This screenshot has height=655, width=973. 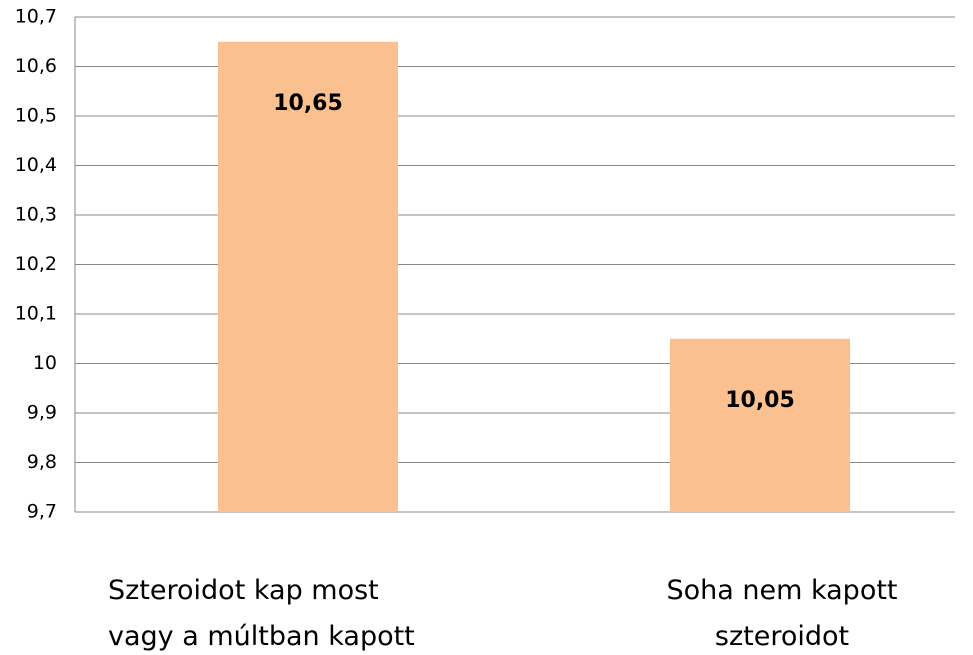 What do you see at coordinates (45, 363) in the screenshot?
I see `y-tick-label: 10` at bounding box center [45, 363].